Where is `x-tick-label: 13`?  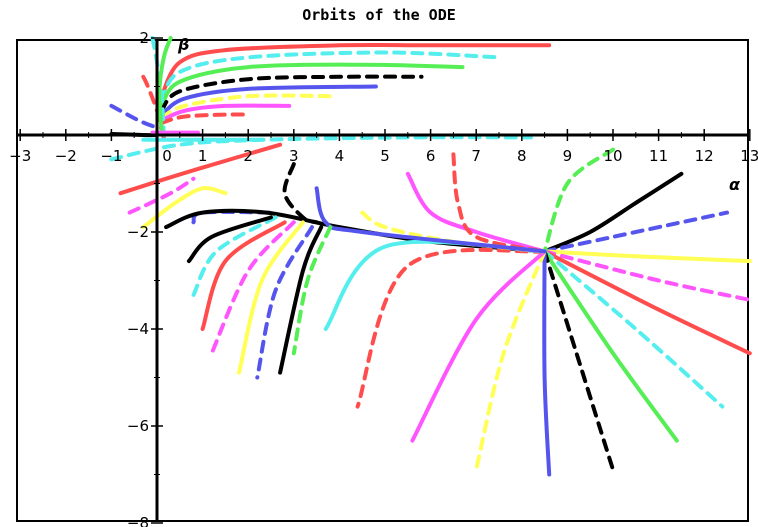
x-tick-label: 13 is located at coordinates (749, 156).